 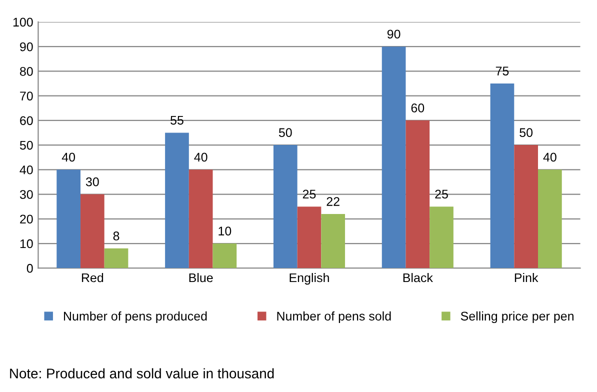 What do you see at coordinates (309, 278) in the screenshot?
I see `x-tick-label: English` at bounding box center [309, 278].